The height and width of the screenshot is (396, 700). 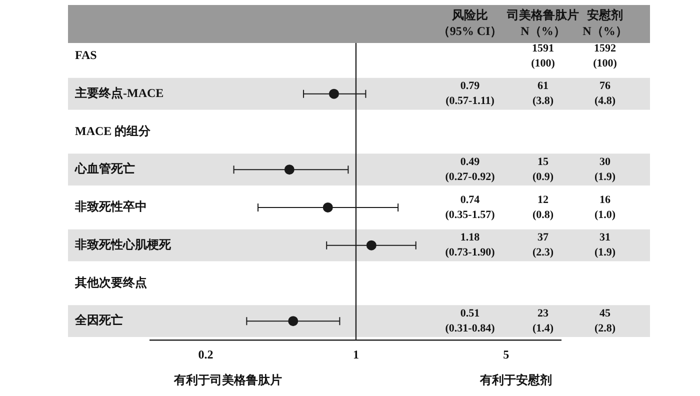 What do you see at coordinates (605, 15) in the screenshot?
I see `text: 安慰剂` at bounding box center [605, 15].